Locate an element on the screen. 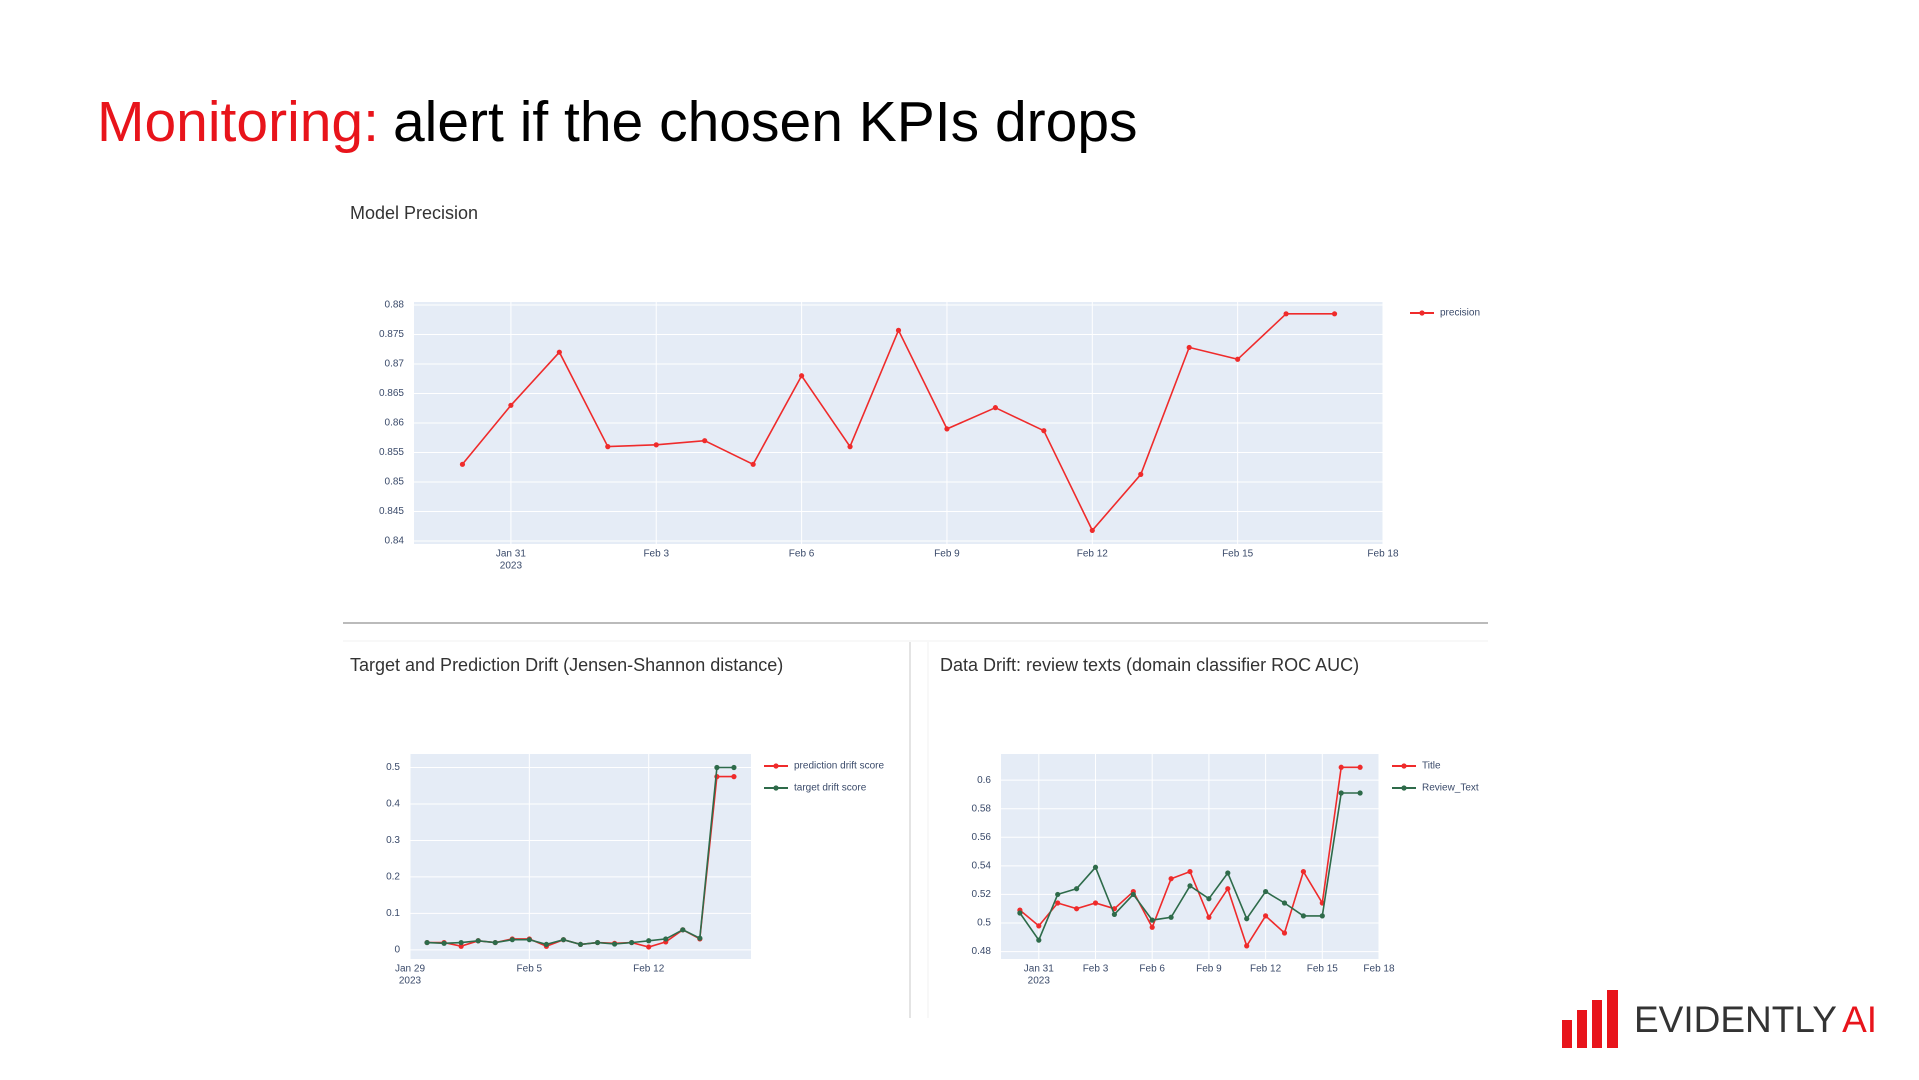  x-tick-label: Jan 29 is located at coordinates (410, 969).